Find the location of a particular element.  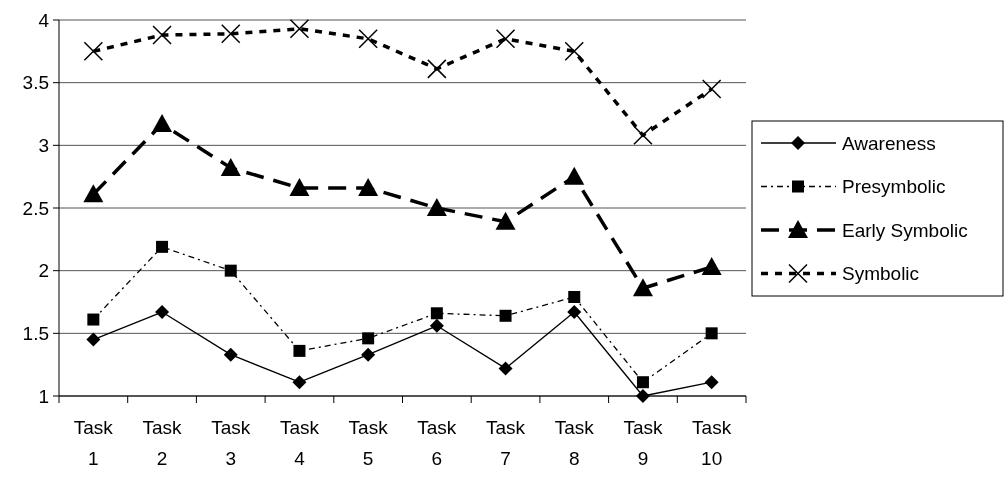

legend-label: Awareness is located at coordinates (889, 143).